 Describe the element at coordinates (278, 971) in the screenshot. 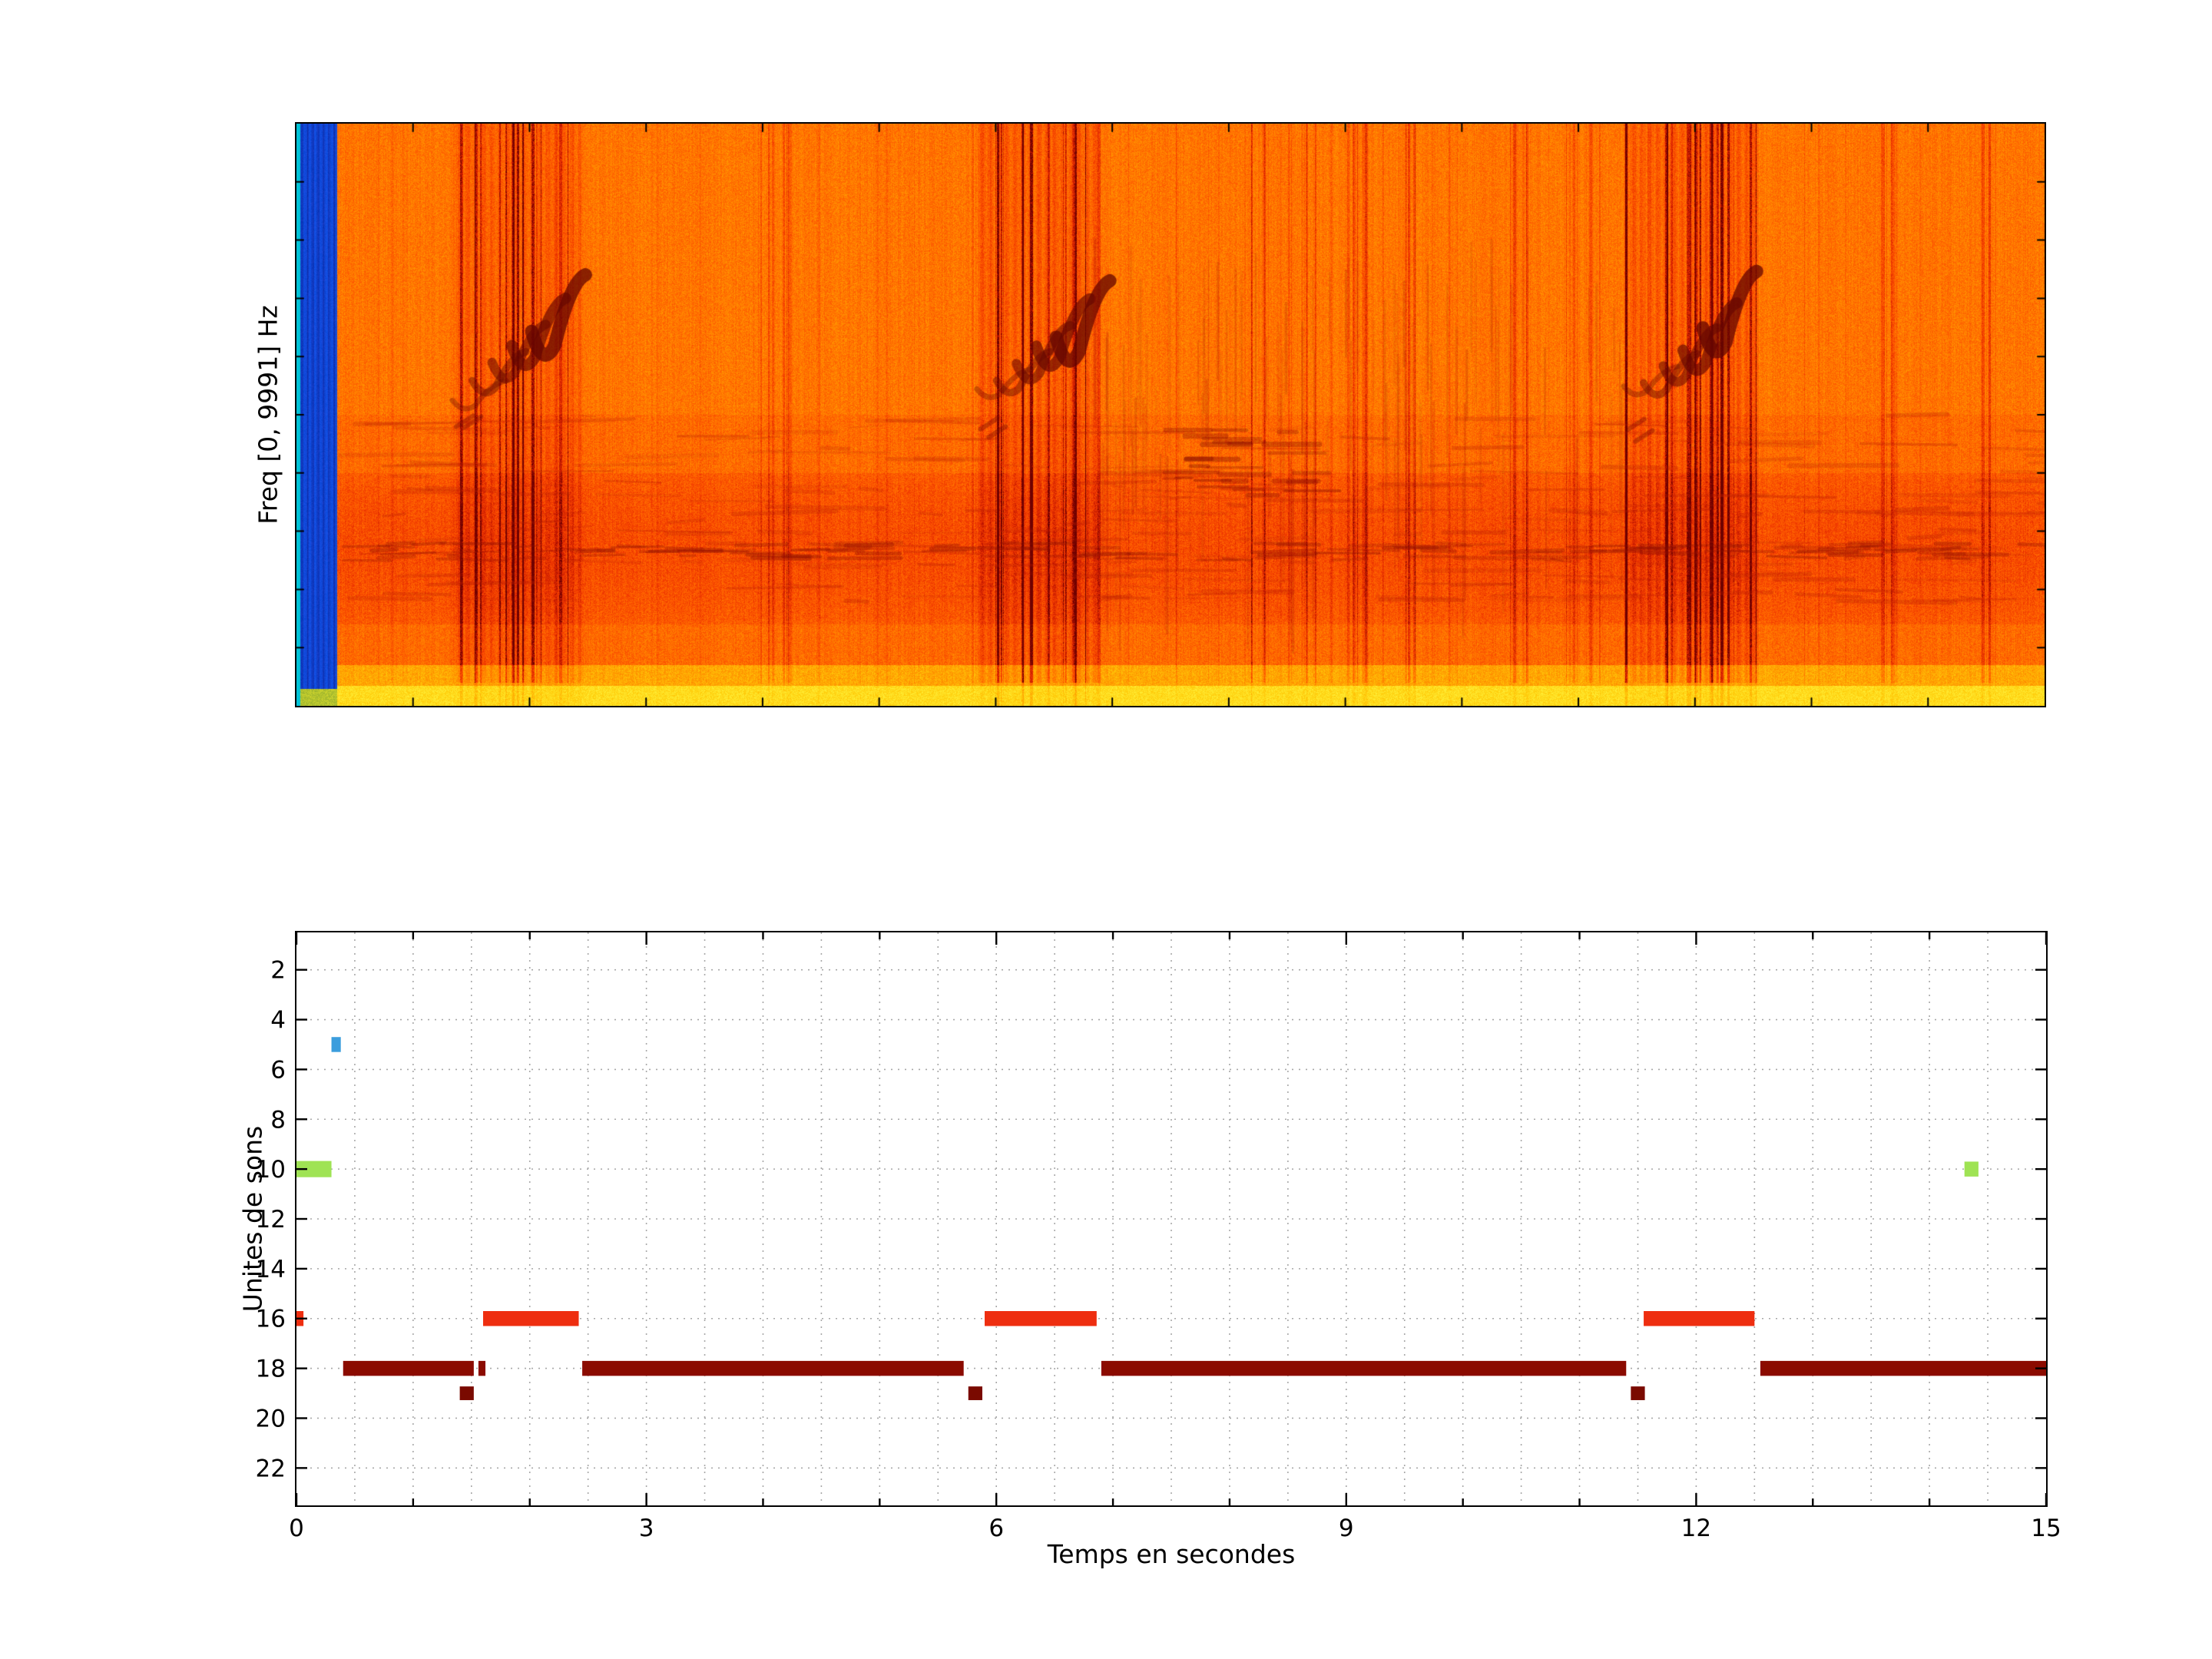

I see `y-tick-label: 2` at that location.